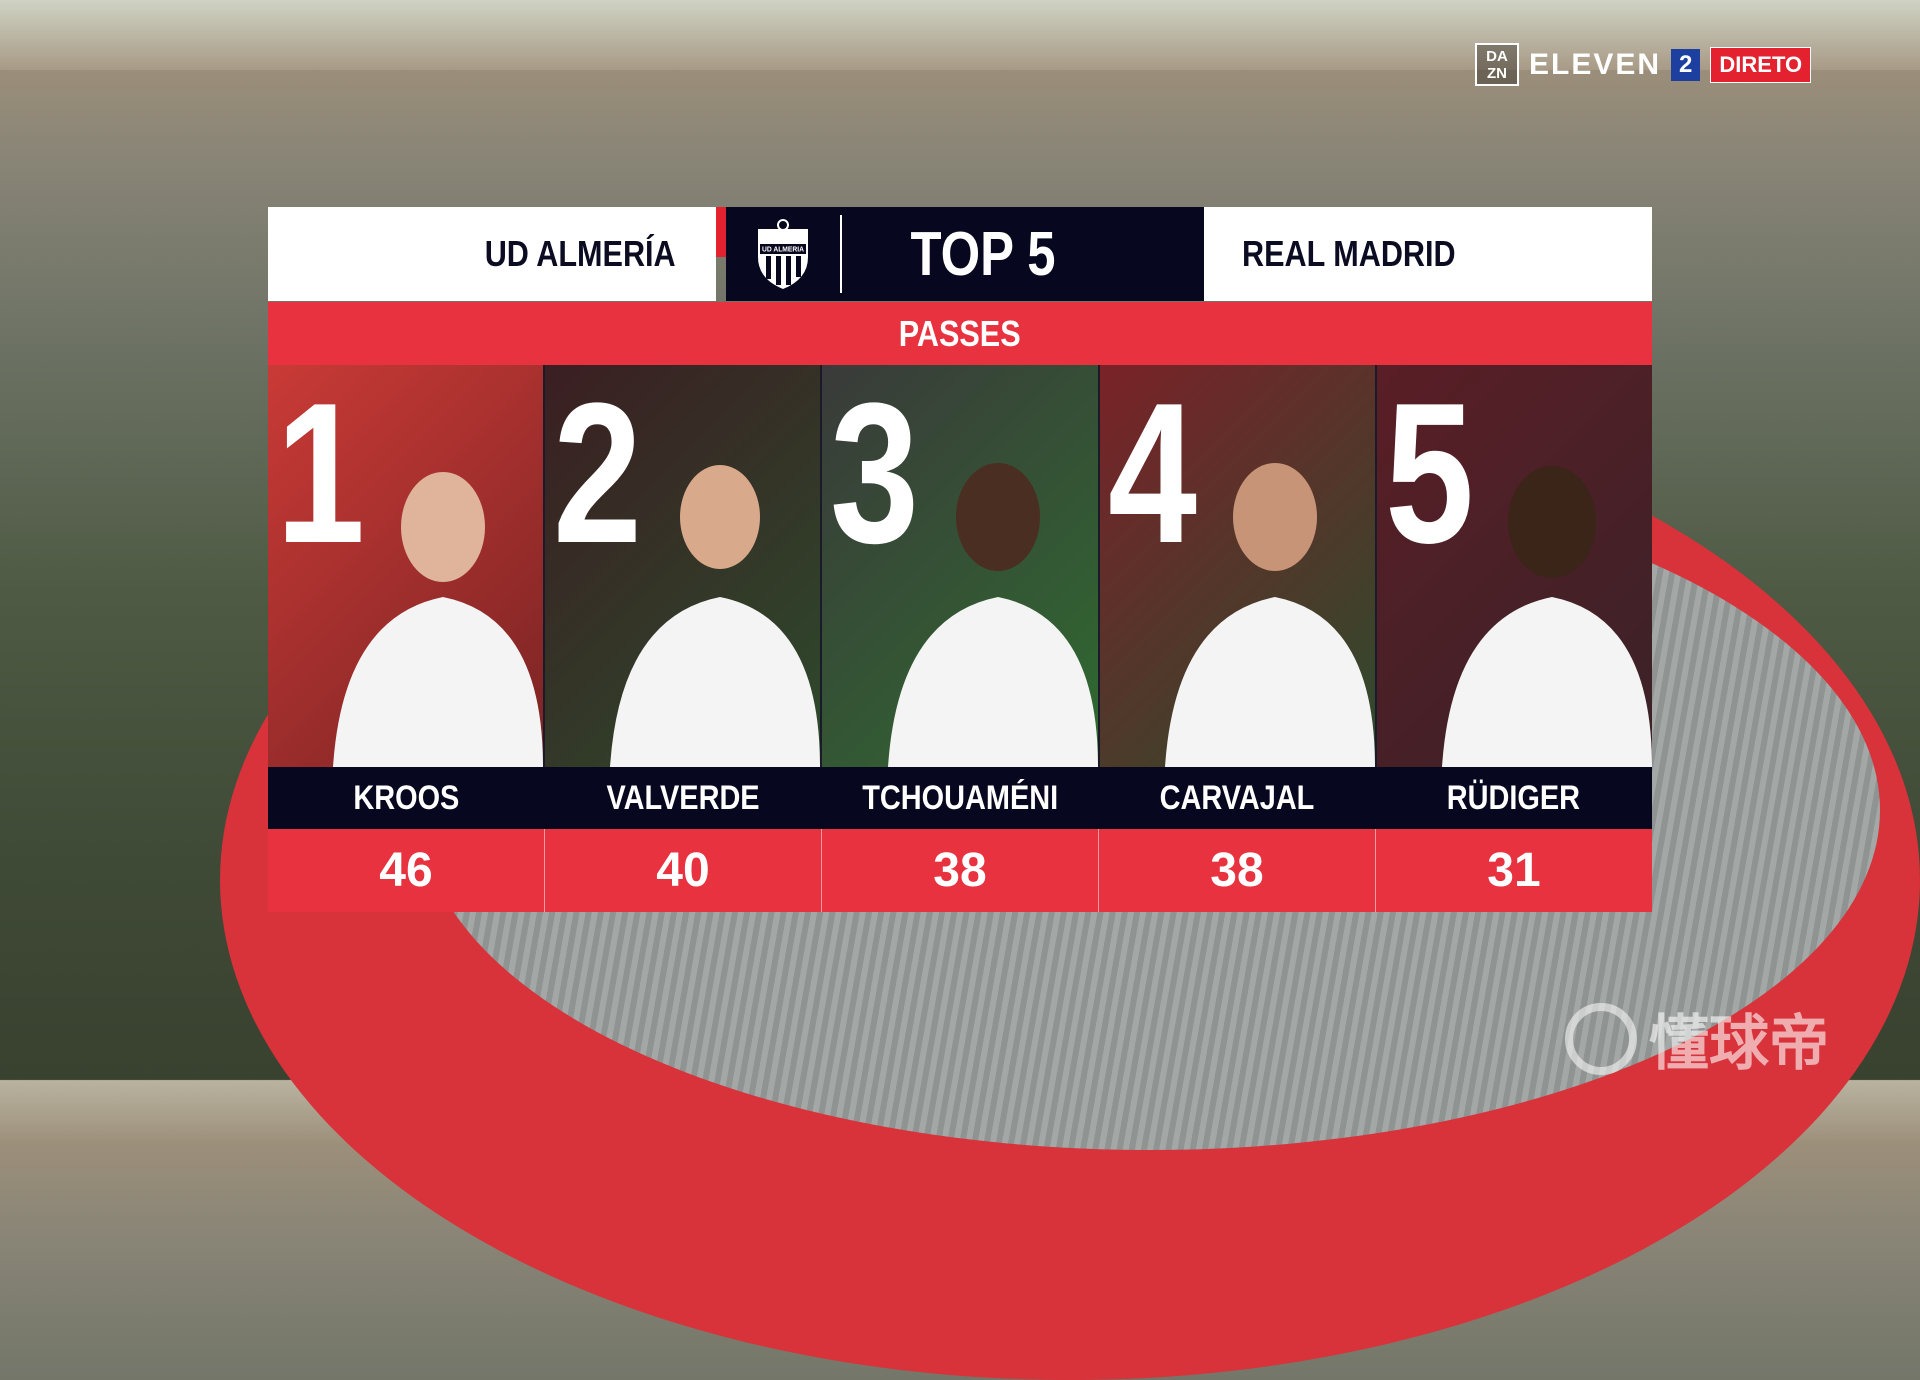 Image resolution: width=1920 pixels, height=1380 pixels. What do you see at coordinates (320, 475) in the screenshot?
I see `rank-number: 1` at bounding box center [320, 475].